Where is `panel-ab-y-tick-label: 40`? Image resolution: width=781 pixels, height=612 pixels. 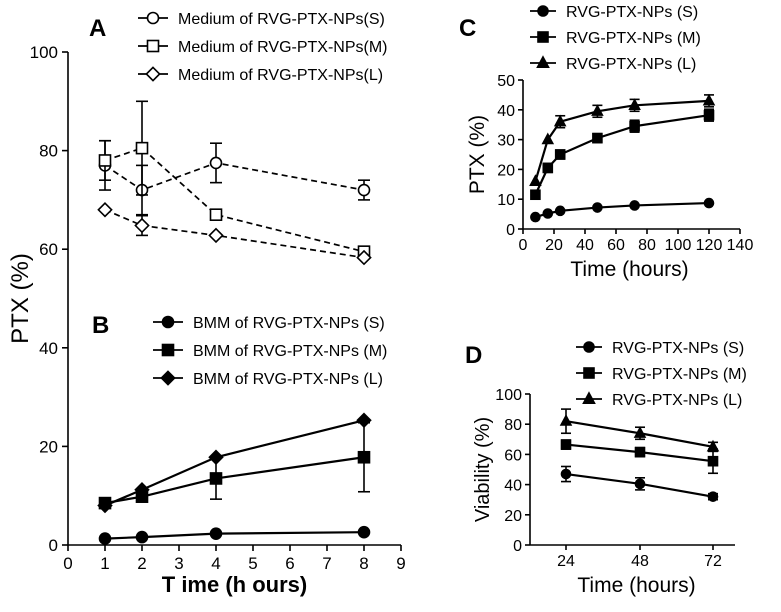 panel-ab-y-tick-label: 40 is located at coordinates (48, 348).